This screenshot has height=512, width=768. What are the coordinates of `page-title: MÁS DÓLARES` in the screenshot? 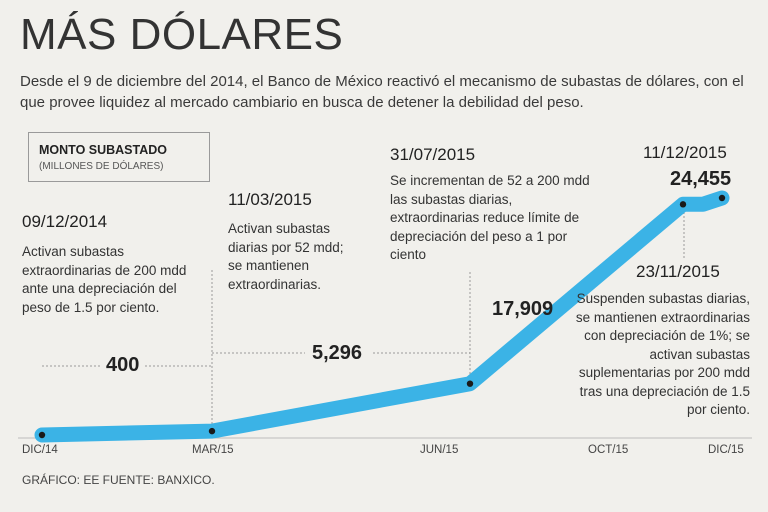 It's located at (182, 34).